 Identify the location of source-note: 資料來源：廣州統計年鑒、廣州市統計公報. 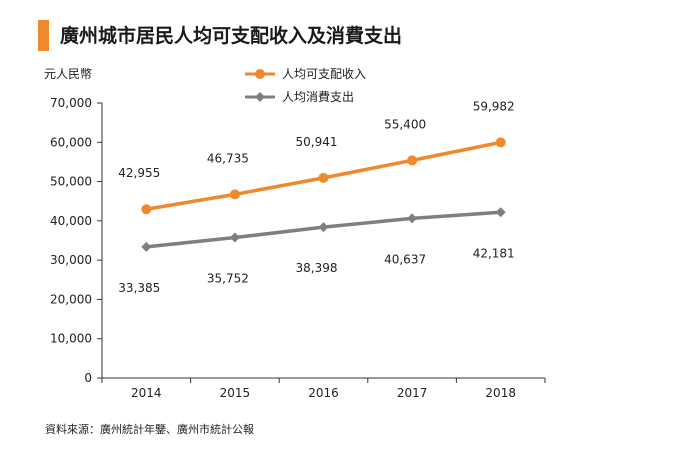
(149, 429).